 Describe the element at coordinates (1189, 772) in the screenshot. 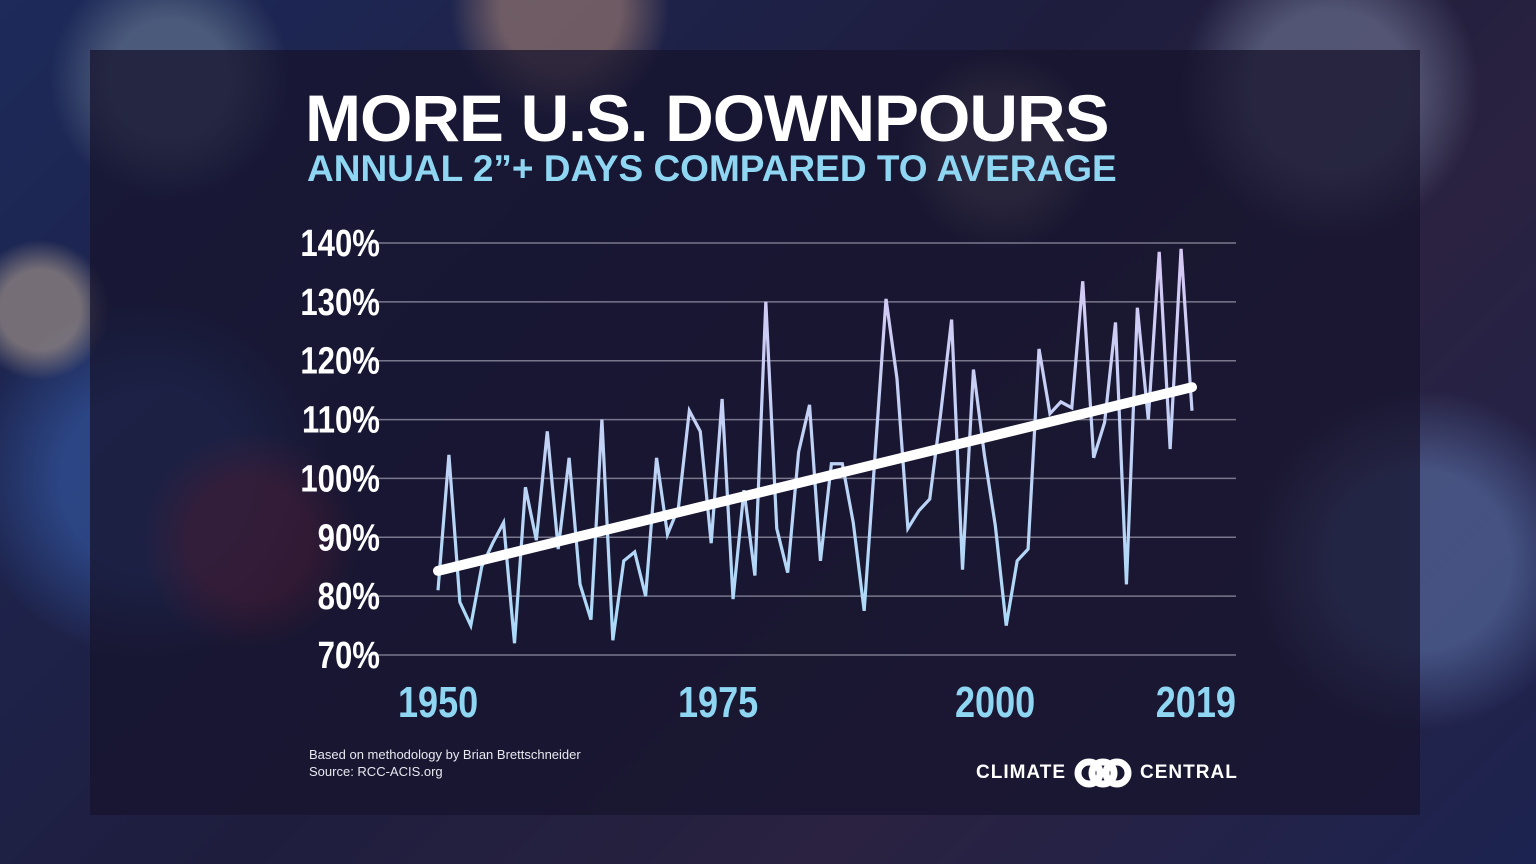

I see `logo-text-right: CENTRAL` at that location.